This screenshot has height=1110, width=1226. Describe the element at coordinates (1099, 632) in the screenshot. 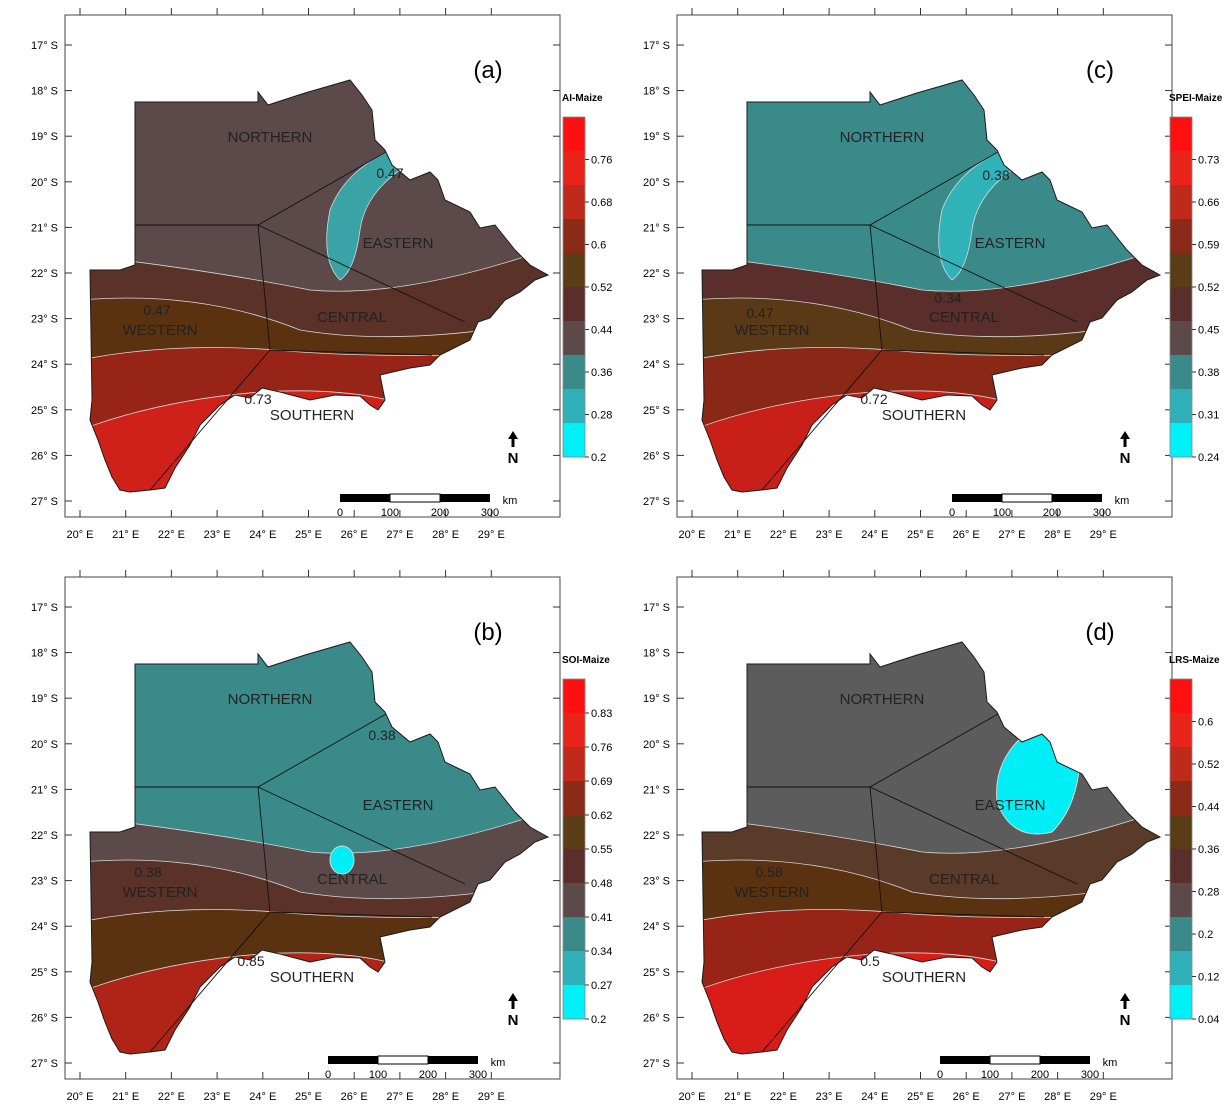

I see `panel-letter: (d)` at that location.